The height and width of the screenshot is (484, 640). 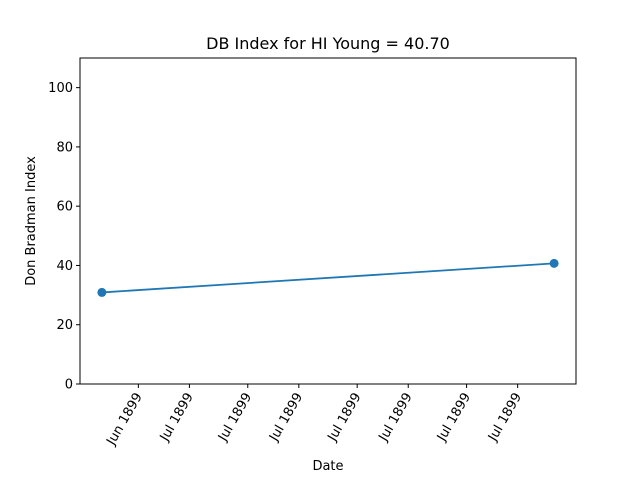 I want to click on y-axis-ticks: 0 20 40 60 80 100, so click(x=64, y=237).